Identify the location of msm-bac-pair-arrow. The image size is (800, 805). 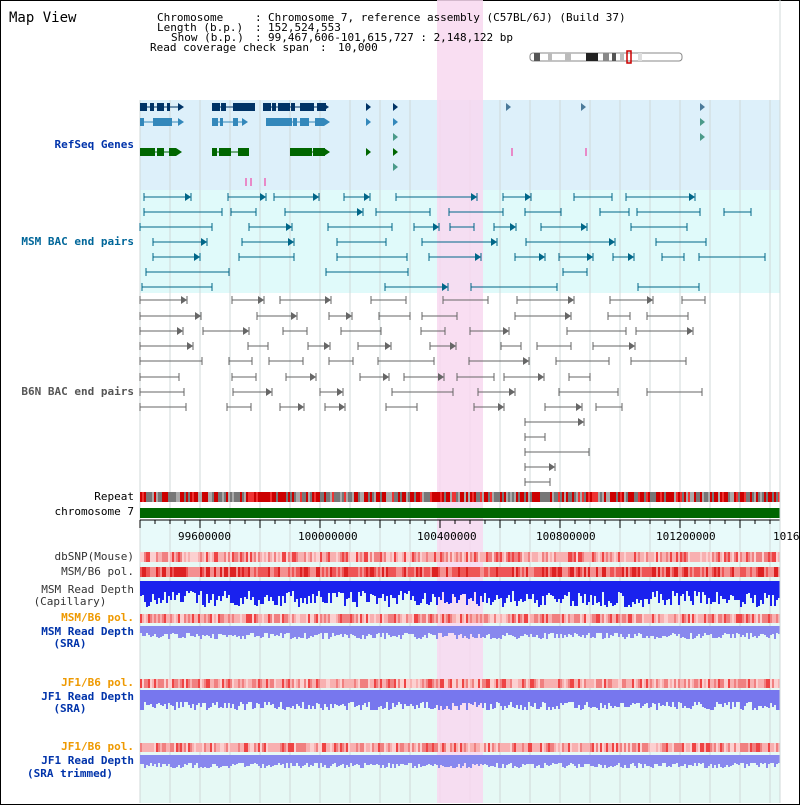
(692, 197).